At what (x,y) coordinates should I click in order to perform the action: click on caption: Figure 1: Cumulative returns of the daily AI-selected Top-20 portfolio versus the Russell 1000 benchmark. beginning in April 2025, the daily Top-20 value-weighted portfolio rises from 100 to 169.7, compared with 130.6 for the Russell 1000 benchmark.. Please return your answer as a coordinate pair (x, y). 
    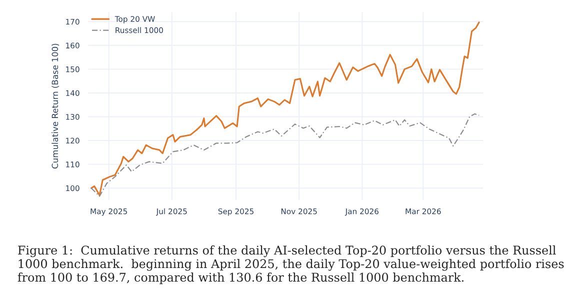
    Looking at the image, I should click on (291, 264).